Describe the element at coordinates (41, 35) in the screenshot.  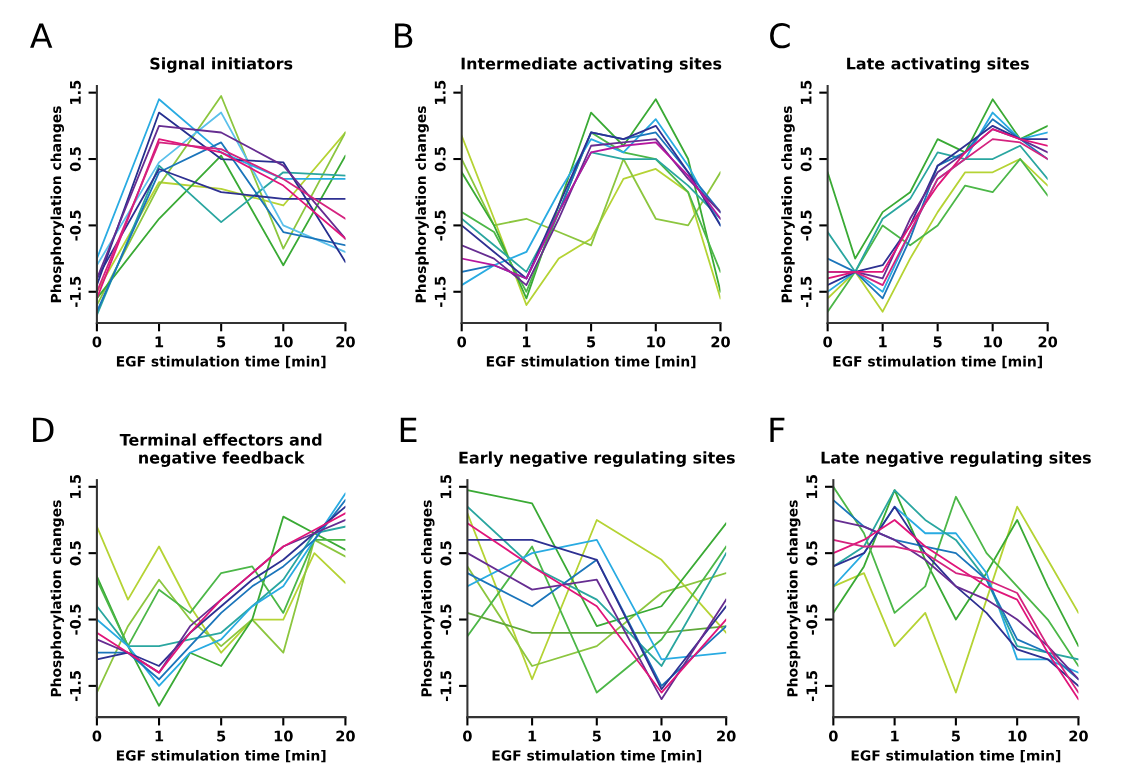
I see `text: A` at that location.